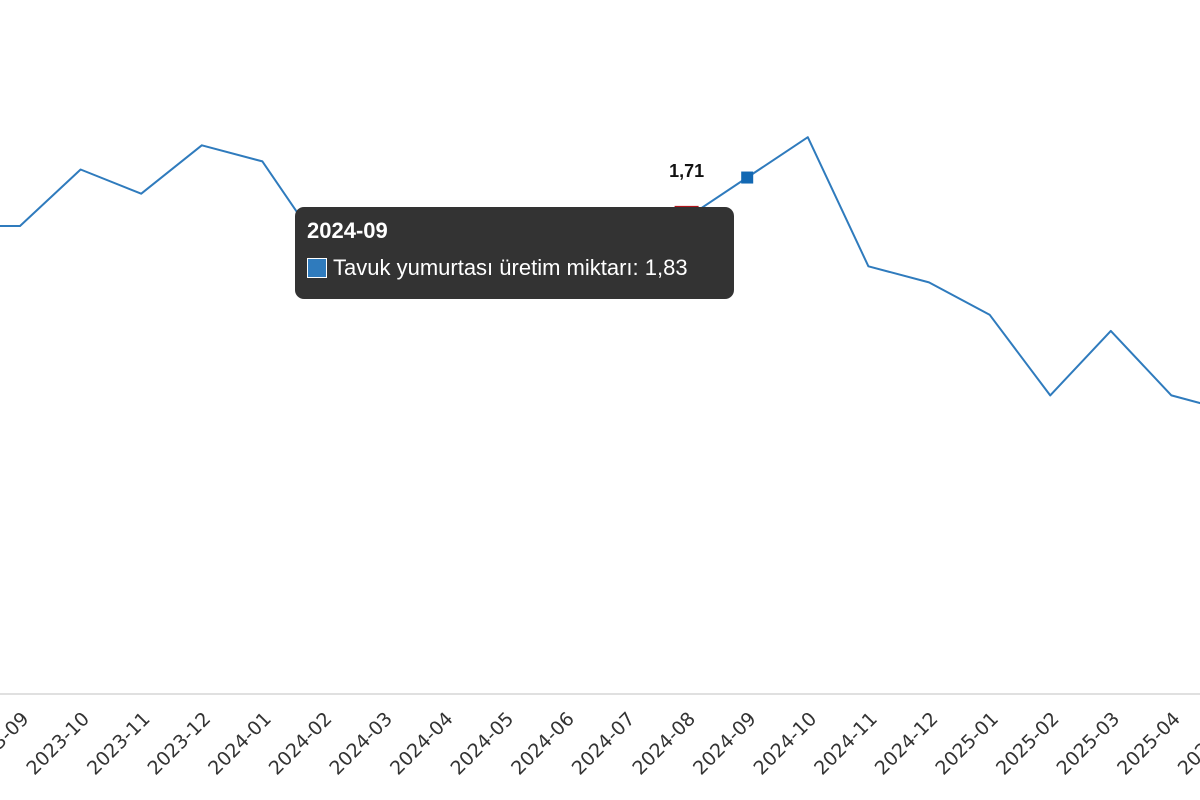 The width and height of the screenshot is (1200, 800). I want to click on tooltip-swatch, so click(317, 268).